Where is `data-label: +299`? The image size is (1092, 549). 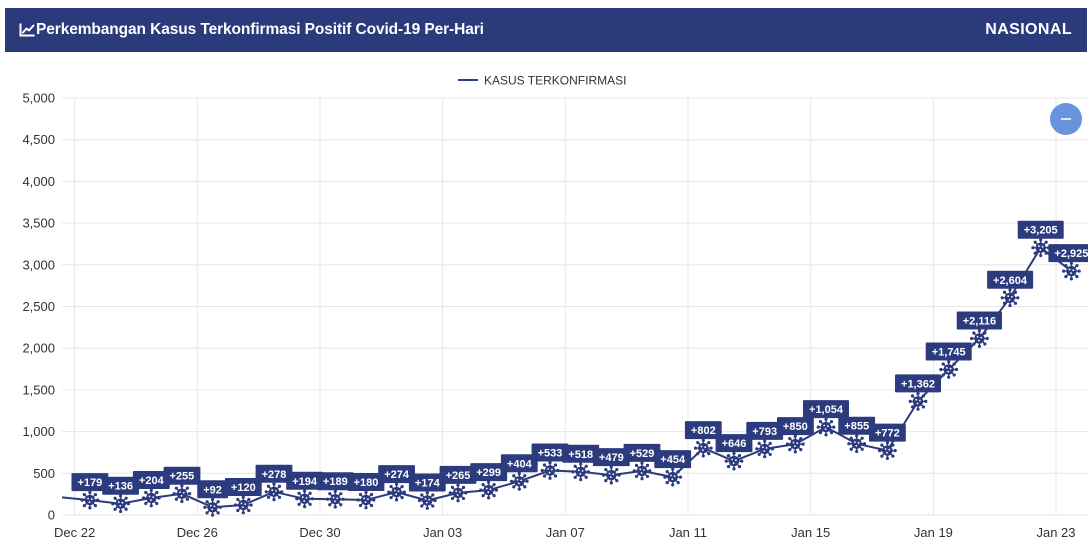
data-label: +299 is located at coordinates (489, 472).